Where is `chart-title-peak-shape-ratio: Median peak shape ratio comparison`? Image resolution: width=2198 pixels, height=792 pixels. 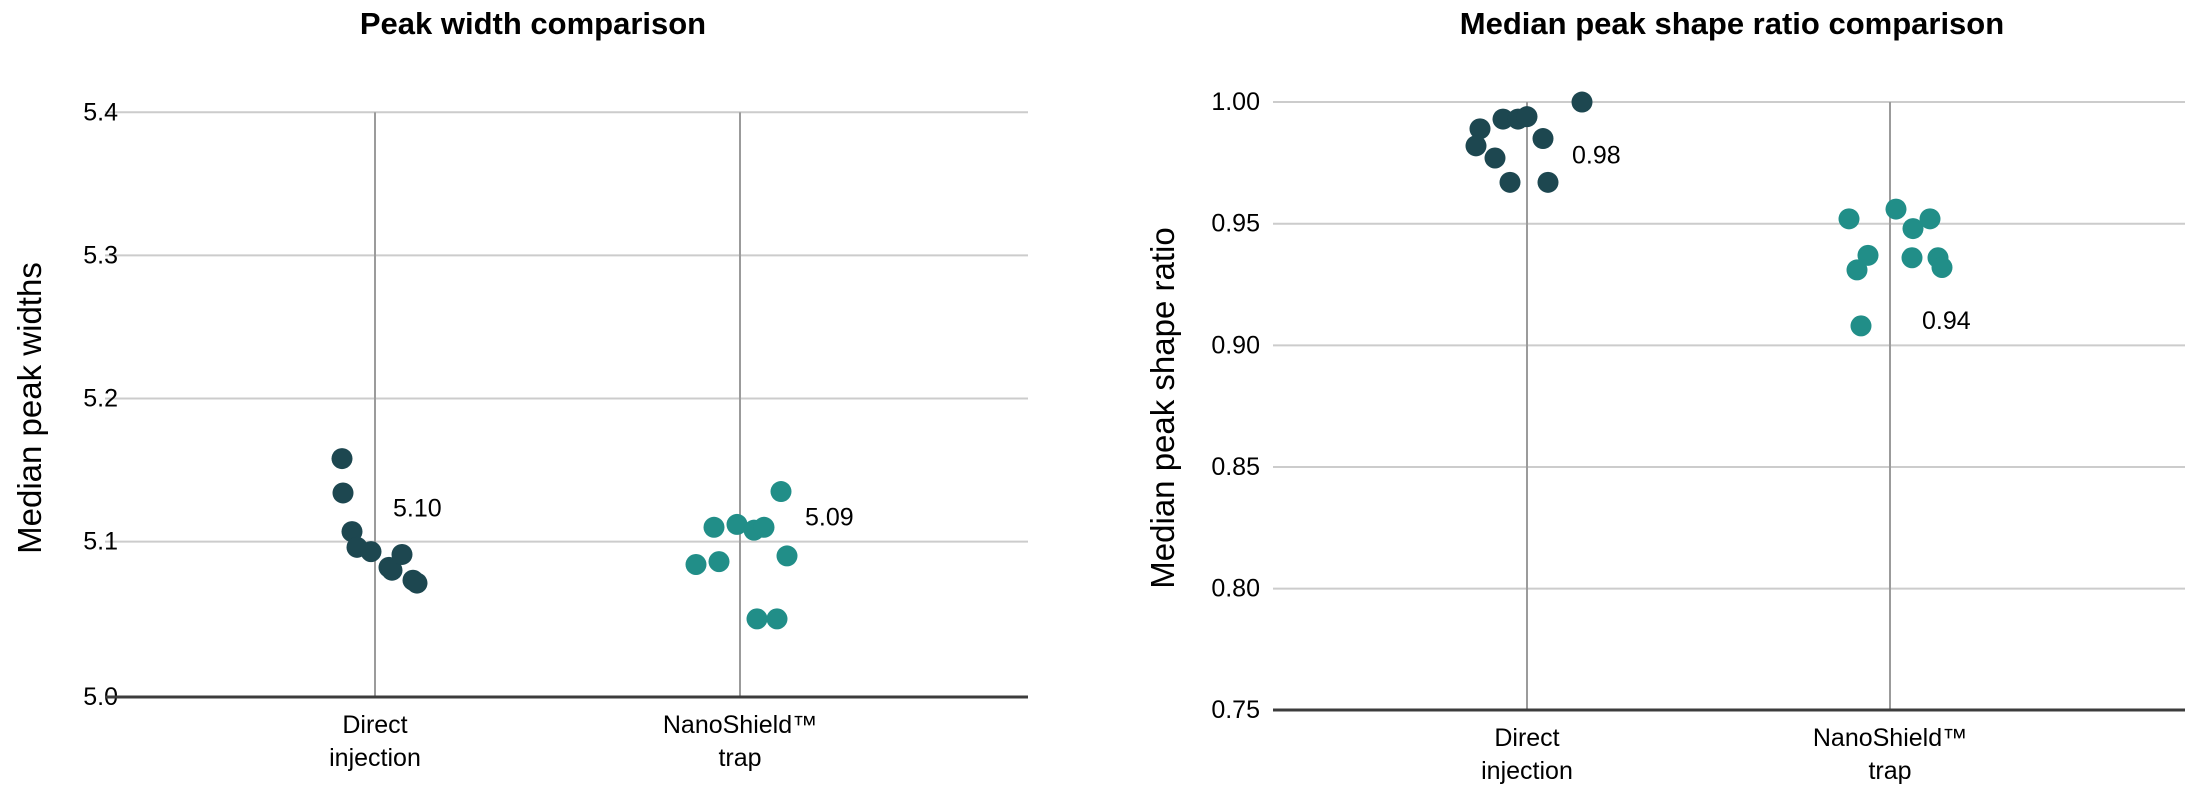 chart-title-peak-shape-ratio: Median peak shape ratio comparison is located at coordinates (1732, 23).